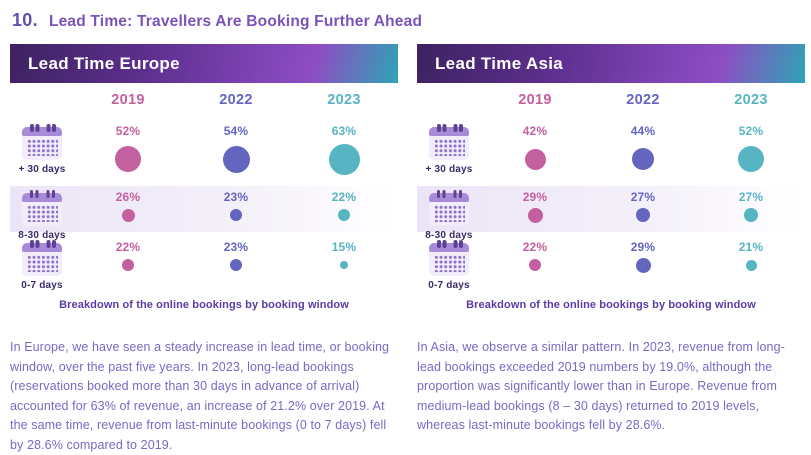 This screenshot has height=455, width=811. I want to click on value-cell: 42%, so click(535, 152).